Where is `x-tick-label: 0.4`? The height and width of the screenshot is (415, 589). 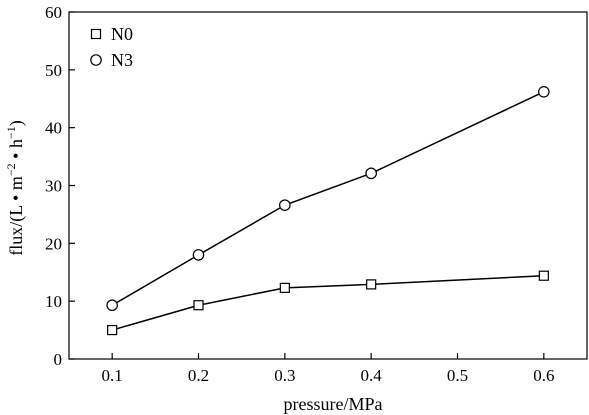 x-tick-label: 0.4 is located at coordinates (372, 375).